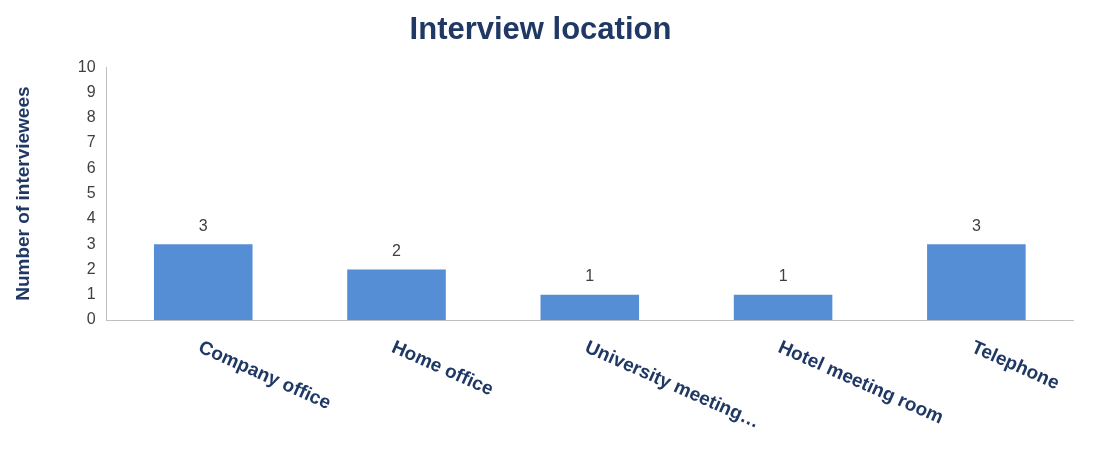 The image size is (1093, 456). I want to click on chart-title: Interview location, so click(540, 29).